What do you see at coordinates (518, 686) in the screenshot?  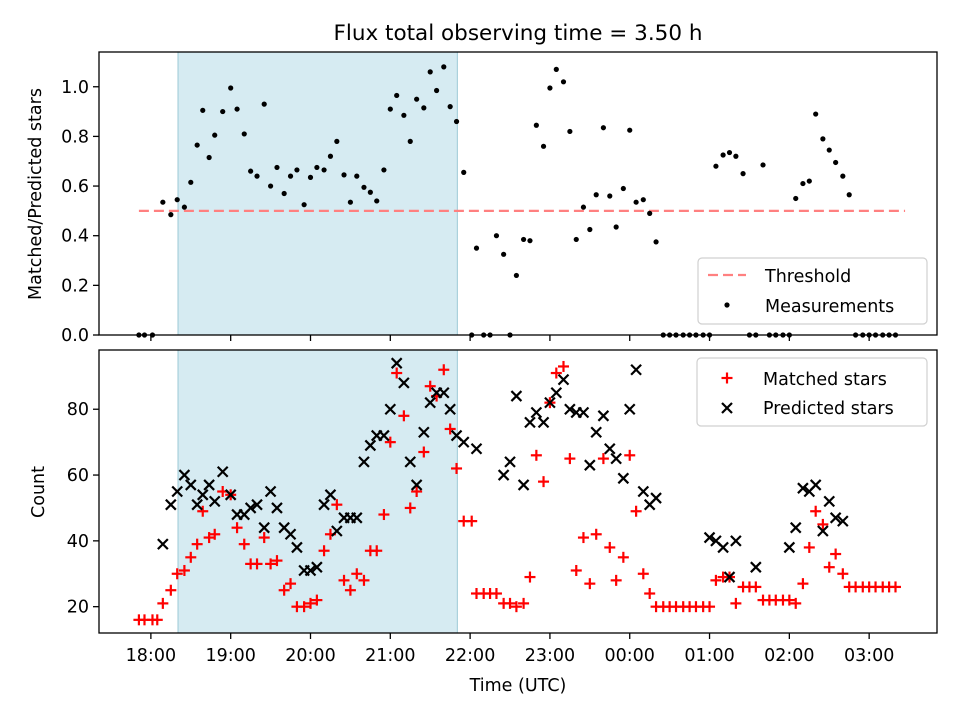 I see `x-axis-label: Time (UTC)` at bounding box center [518, 686].